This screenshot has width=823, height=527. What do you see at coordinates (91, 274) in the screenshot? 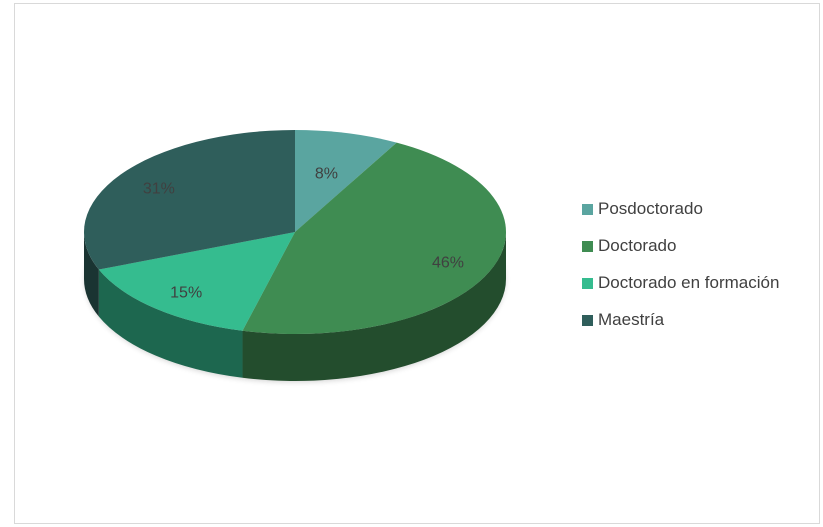
I see `pie-side-maestria` at bounding box center [91, 274].